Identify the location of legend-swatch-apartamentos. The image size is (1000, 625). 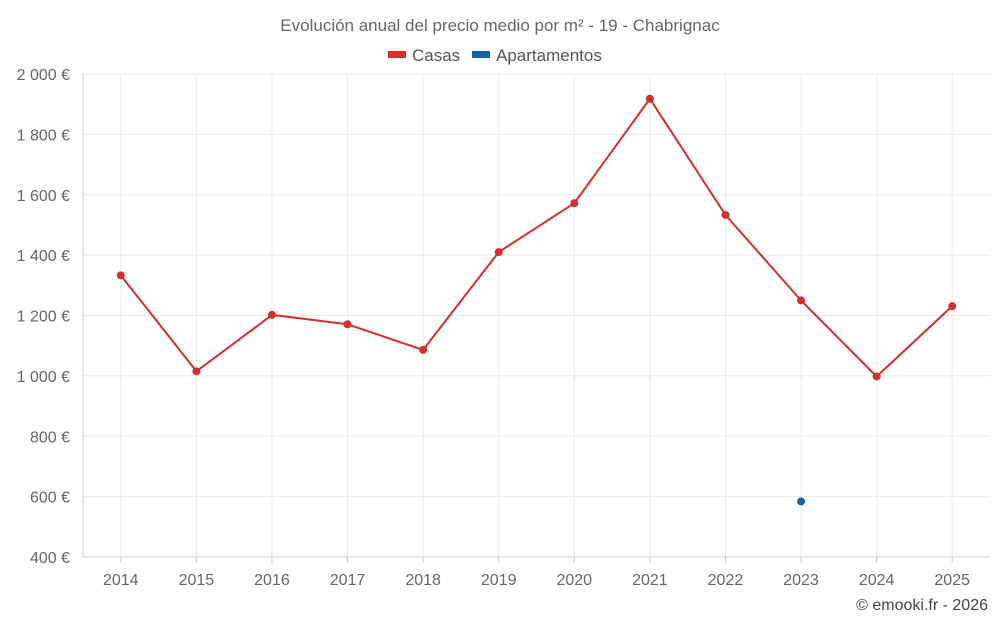
(481, 54).